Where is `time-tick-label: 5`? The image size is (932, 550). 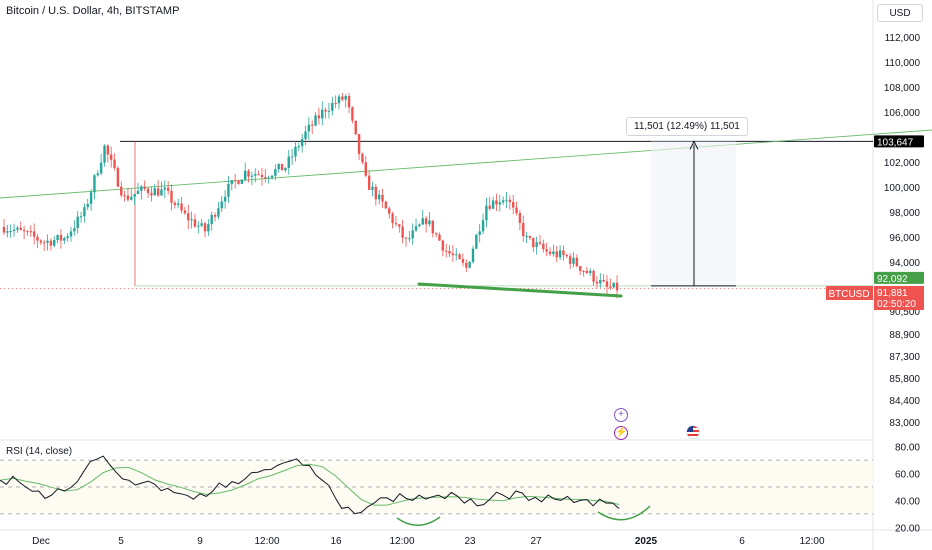 time-tick-label: 5 is located at coordinates (121, 541).